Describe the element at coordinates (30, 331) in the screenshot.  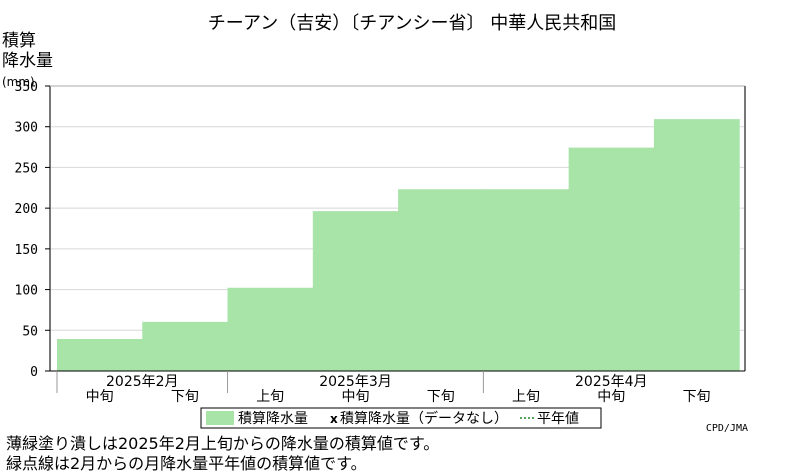
I see `y-tick-label: 50` at that location.